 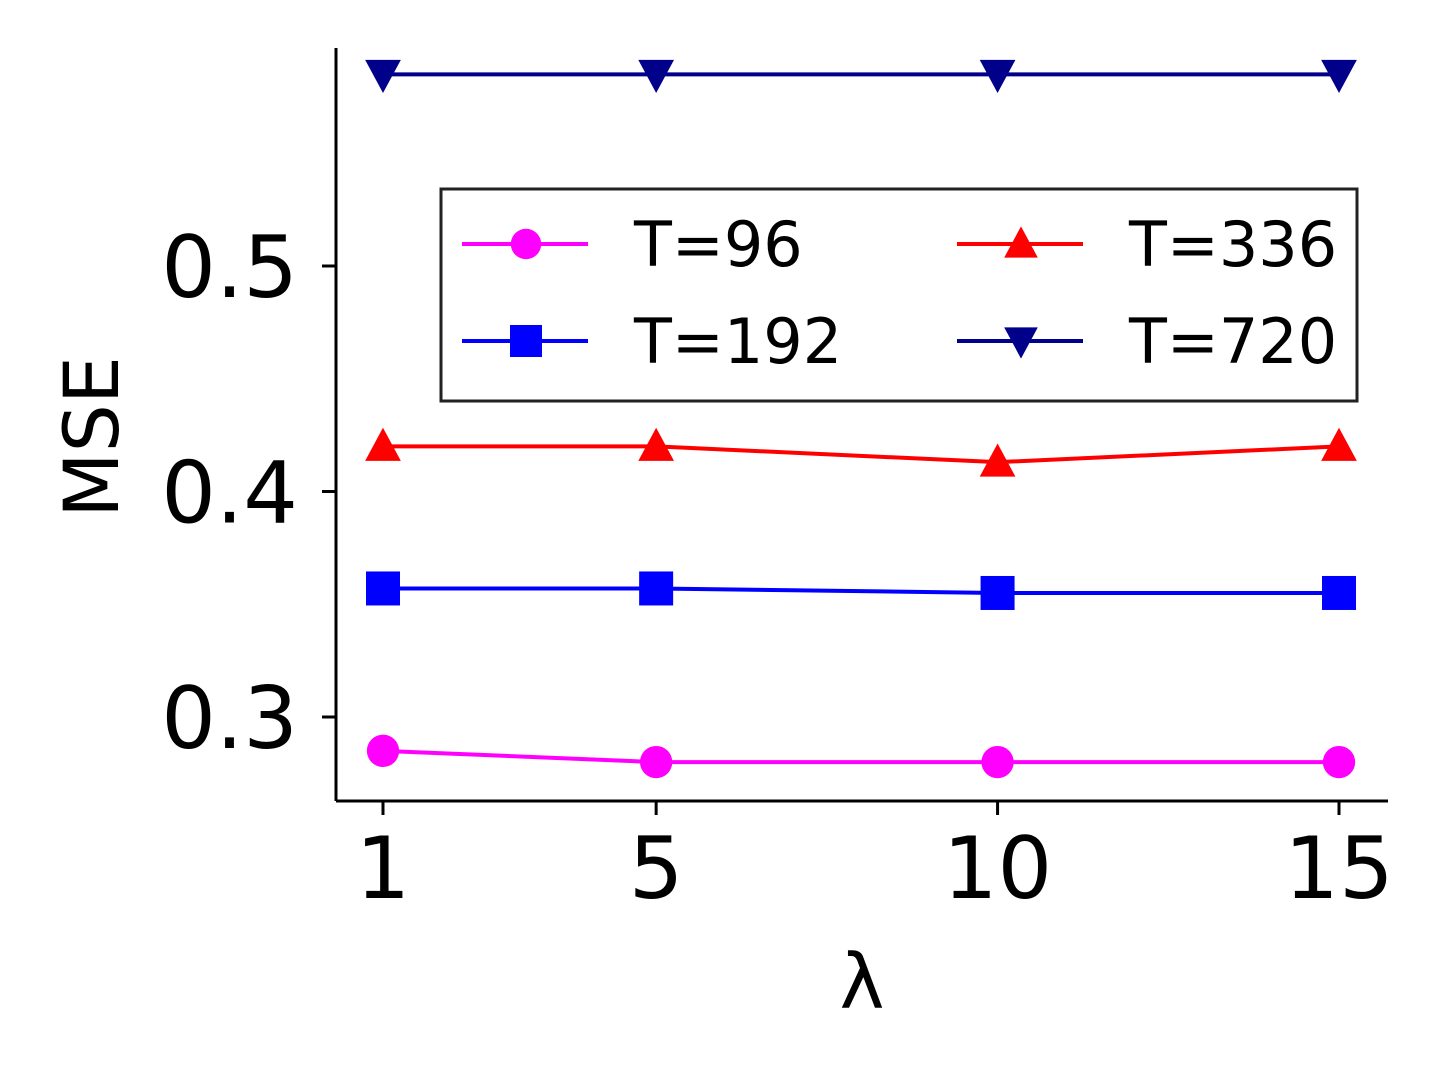 I want to click on x-axis-ticks: 1 5 10 15, so click(x=875, y=860).